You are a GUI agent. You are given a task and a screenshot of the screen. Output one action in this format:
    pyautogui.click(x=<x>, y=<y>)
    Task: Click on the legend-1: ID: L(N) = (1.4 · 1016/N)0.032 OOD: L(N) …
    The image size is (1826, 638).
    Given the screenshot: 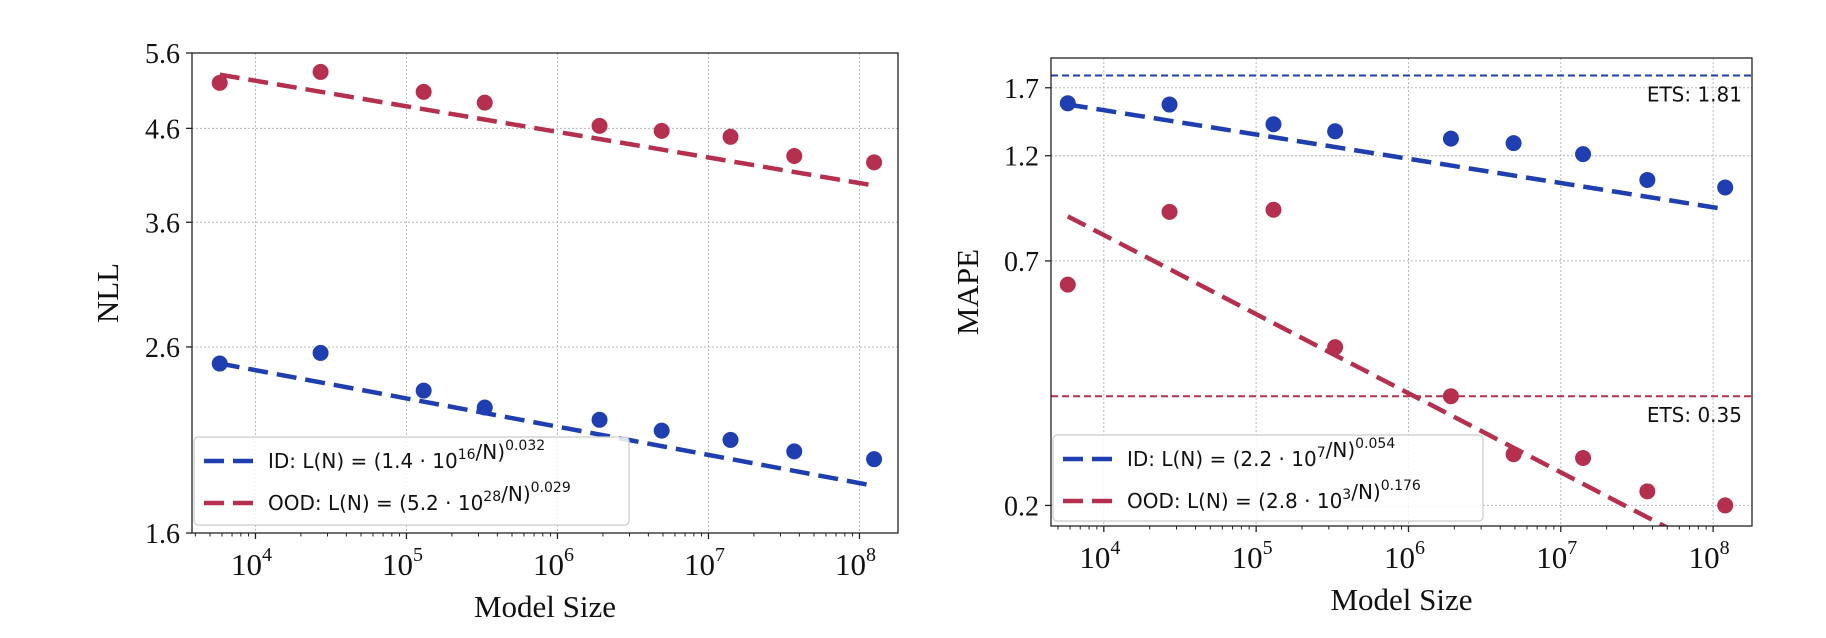 What is the action you would take?
    pyautogui.click(x=411, y=481)
    